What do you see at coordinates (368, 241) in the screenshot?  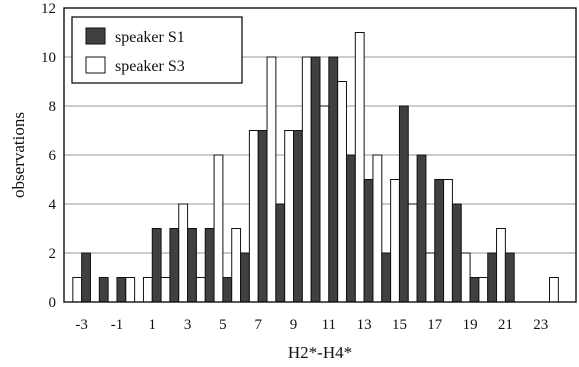 I see `bar-s1-x13` at bounding box center [368, 241].